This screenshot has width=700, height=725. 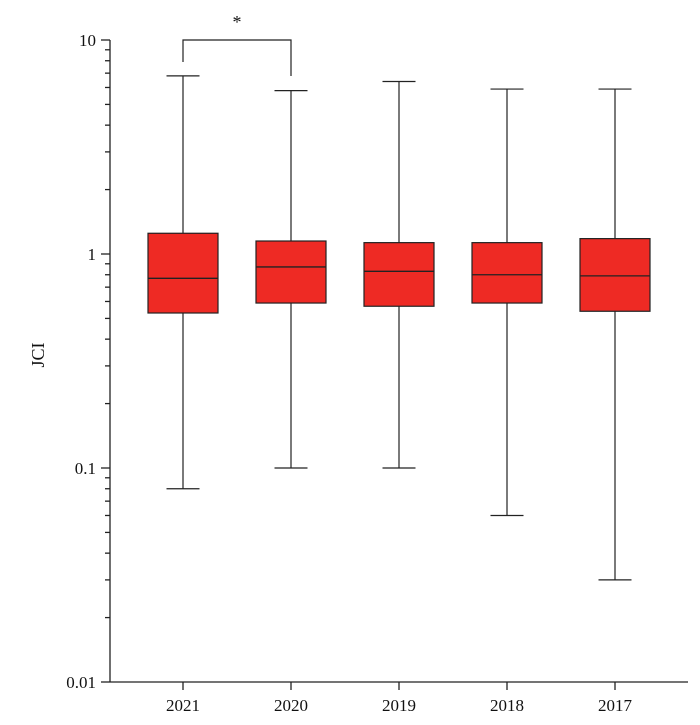 I want to click on box-group-2018, so click(x=507, y=302).